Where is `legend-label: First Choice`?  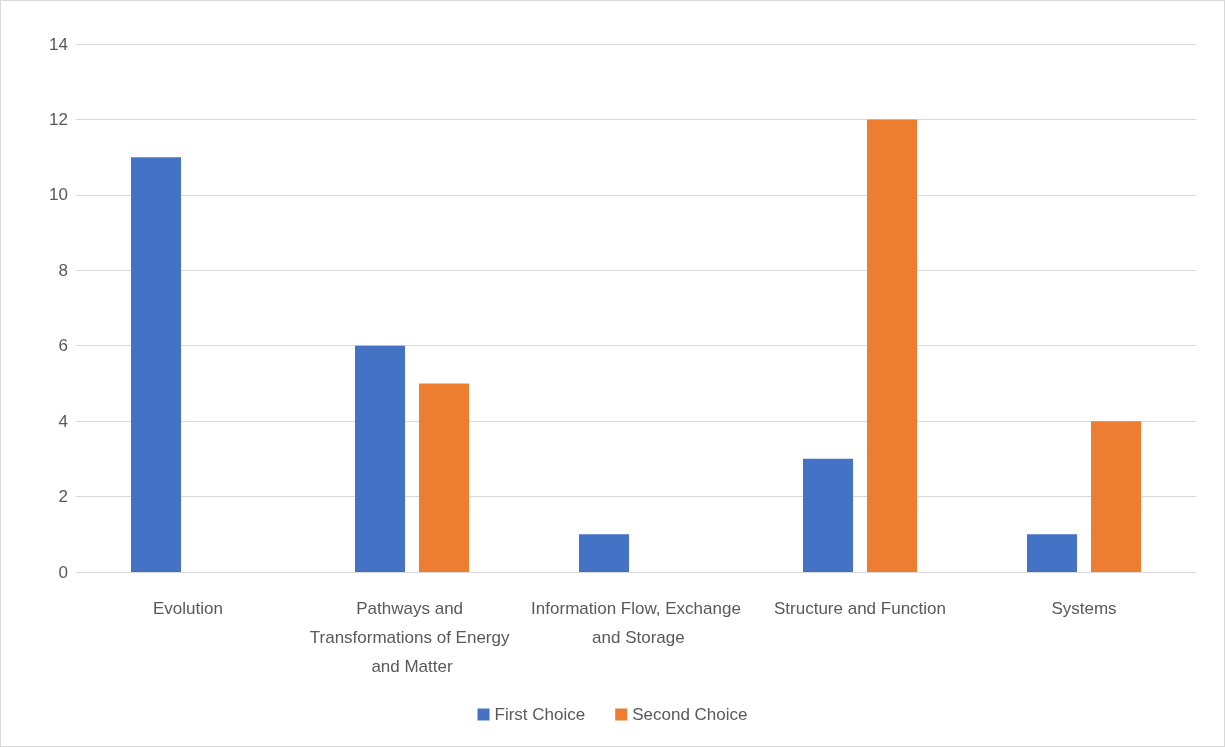
legend-label: First Choice is located at coordinates (540, 714).